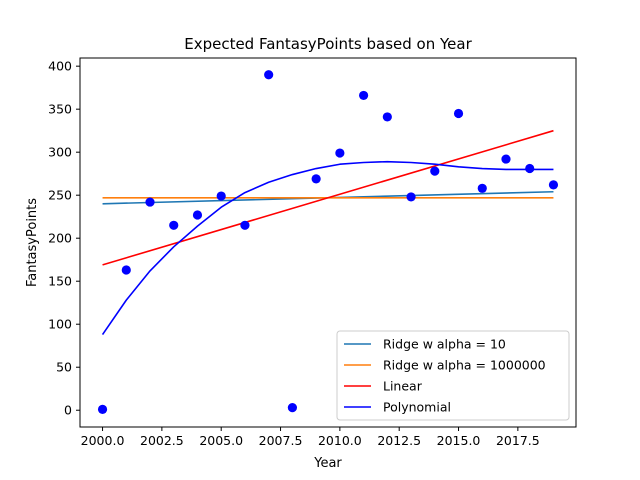 This screenshot has width=640, height=480. What do you see at coordinates (60, 195) in the screenshot?
I see `y-tick-label: 250` at bounding box center [60, 195].